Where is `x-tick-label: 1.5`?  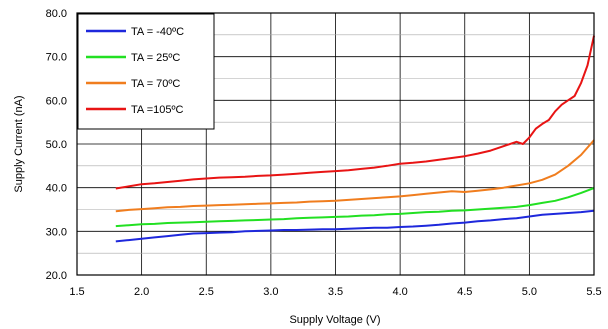
x-tick-label: 1.5 is located at coordinates (76, 292).